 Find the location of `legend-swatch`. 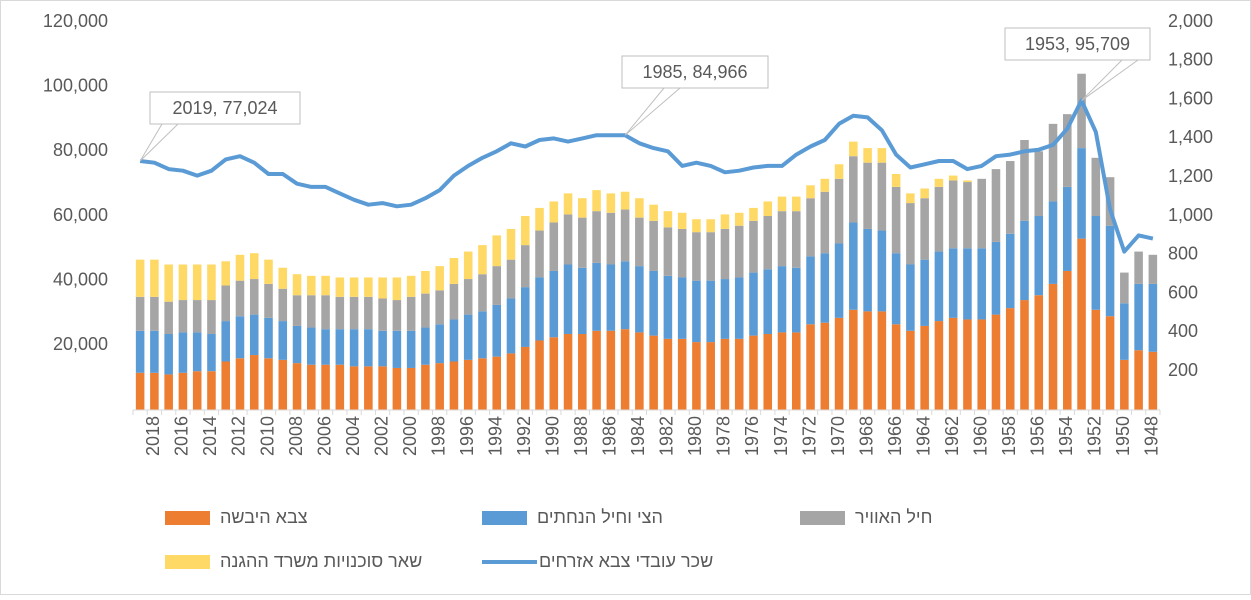

legend-swatch is located at coordinates (187, 562).